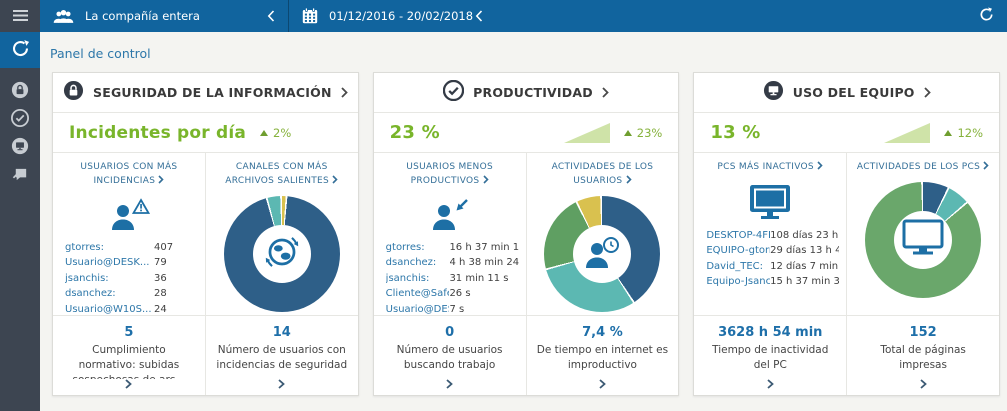  What do you see at coordinates (770, 168) in the screenshot?
I see `column-title: PCS MÁS INACTIVOS` at bounding box center [770, 168].